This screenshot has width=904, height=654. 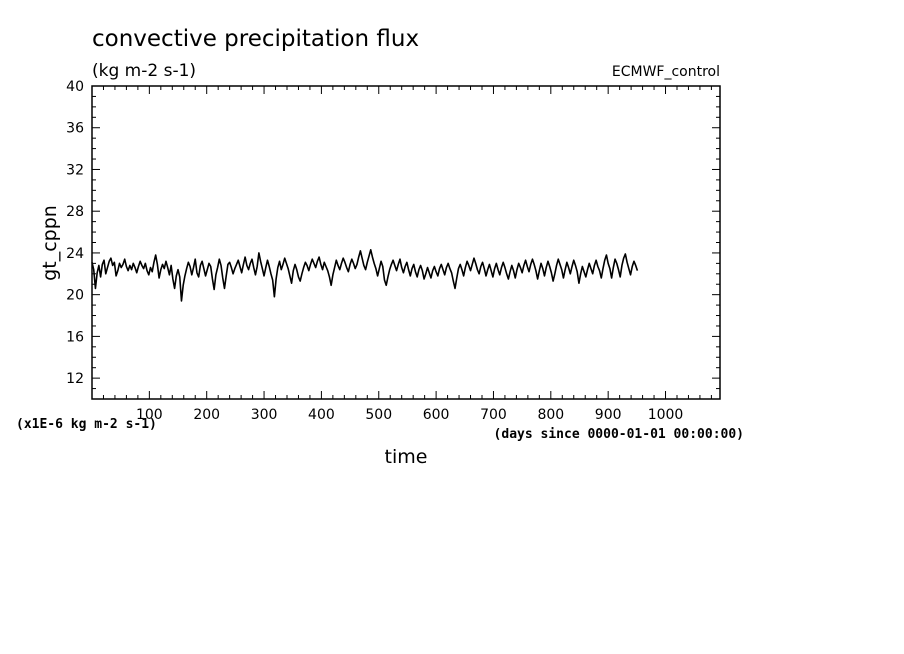 I want to click on y-tick-label: 40, so click(x=75, y=87).